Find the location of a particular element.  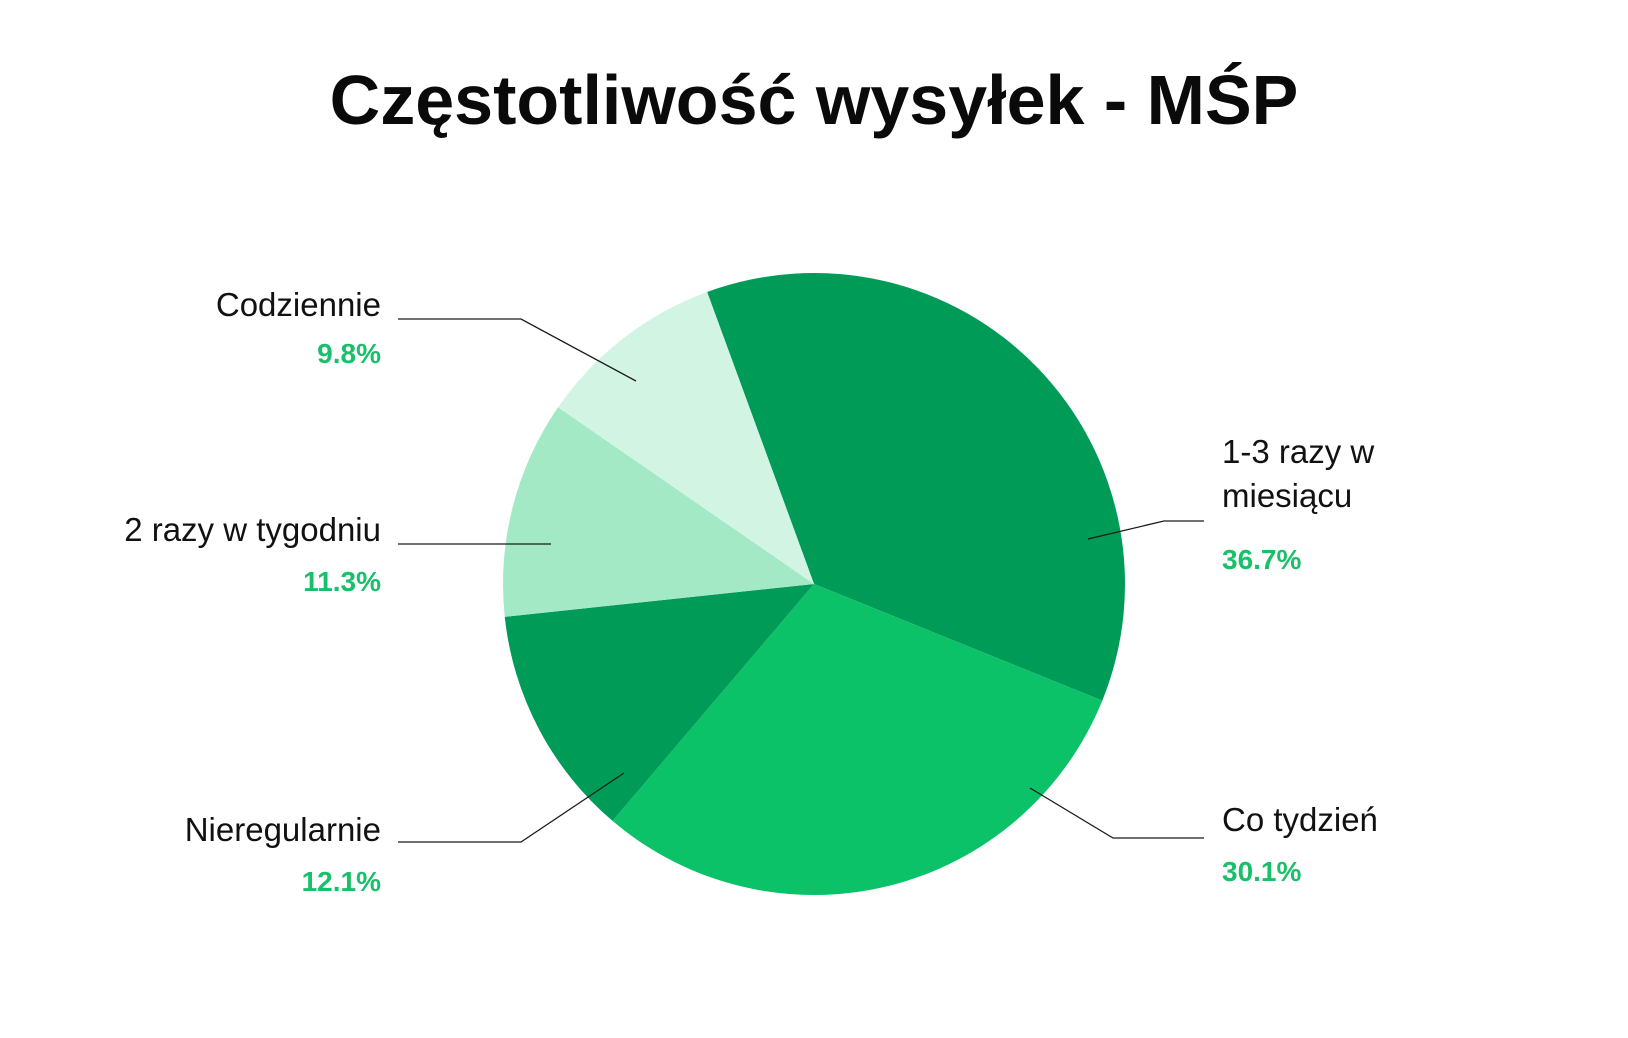

slice-label-4: 2 razy w tygodniu is located at coordinates (252, 529).